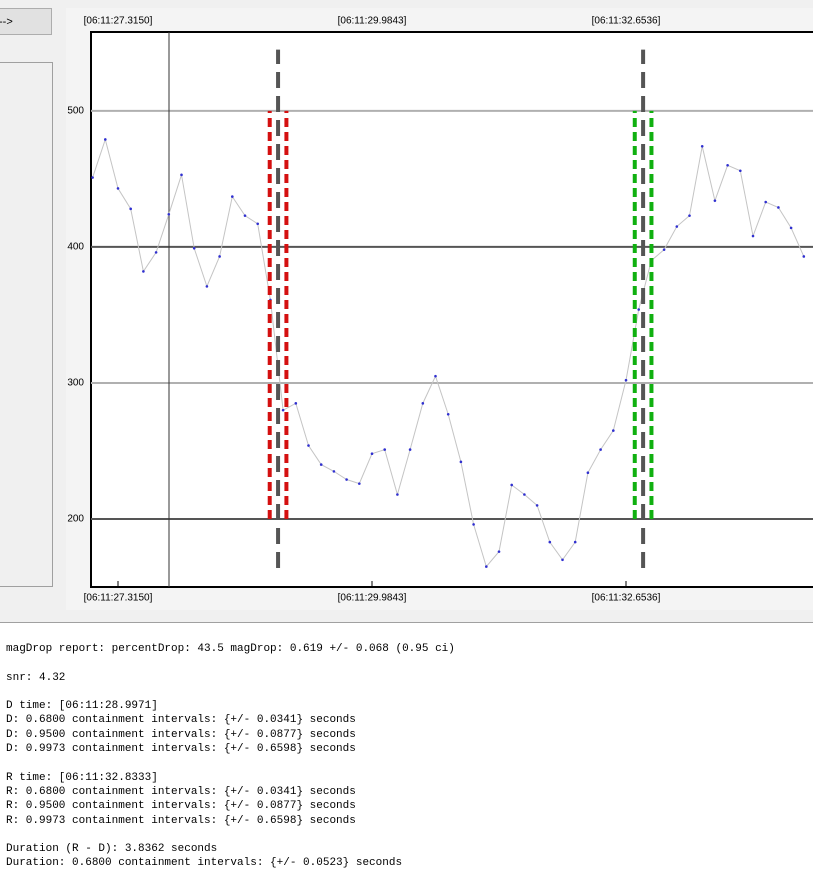  What do you see at coordinates (112, 849) in the screenshot?
I see `report-line: Duration (R - D): 3.8362 seconds` at bounding box center [112, 849].